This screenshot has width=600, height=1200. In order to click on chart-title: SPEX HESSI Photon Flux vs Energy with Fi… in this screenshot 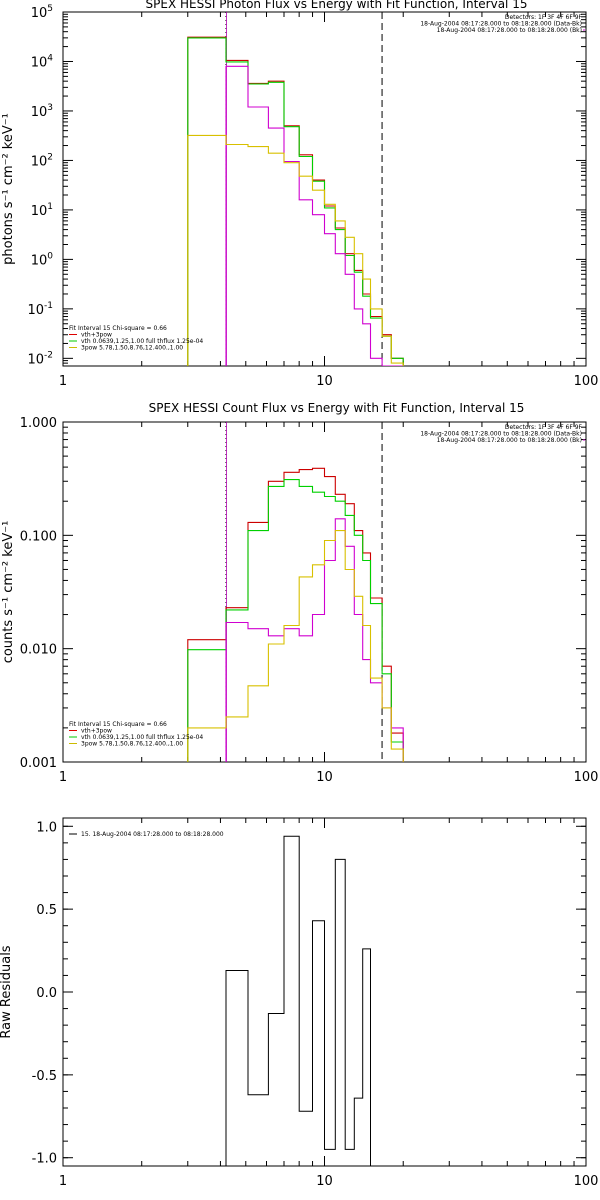, I will do `click(337, 5)`.